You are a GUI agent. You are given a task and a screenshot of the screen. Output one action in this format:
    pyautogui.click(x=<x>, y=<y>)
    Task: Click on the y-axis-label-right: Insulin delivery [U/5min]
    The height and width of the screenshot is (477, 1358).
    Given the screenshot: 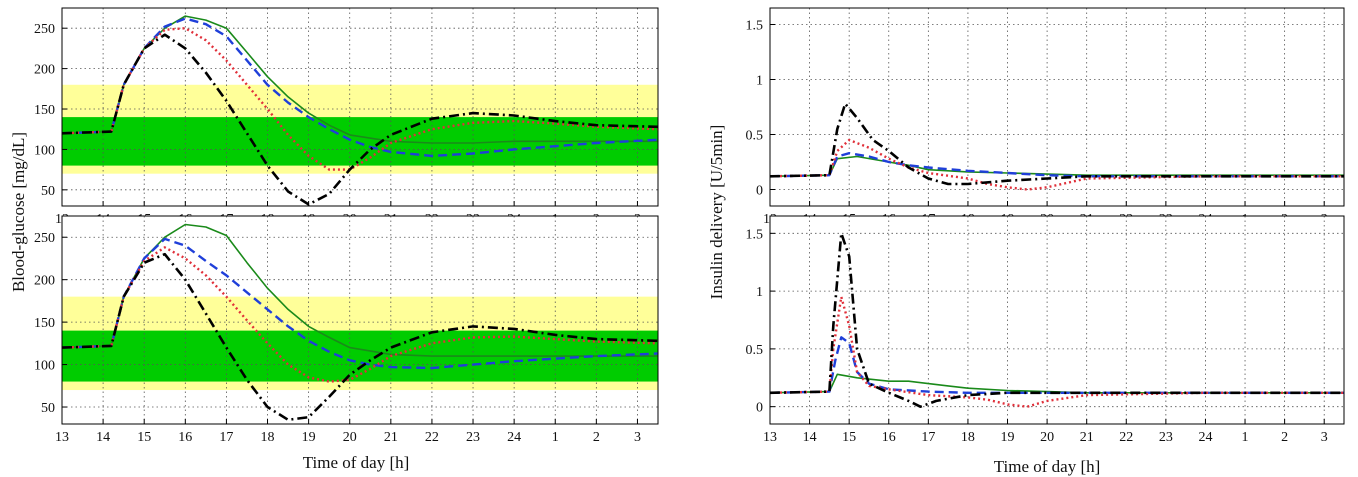 What is the action you would take?
    pyautogui.click(x=716, y=212)
    